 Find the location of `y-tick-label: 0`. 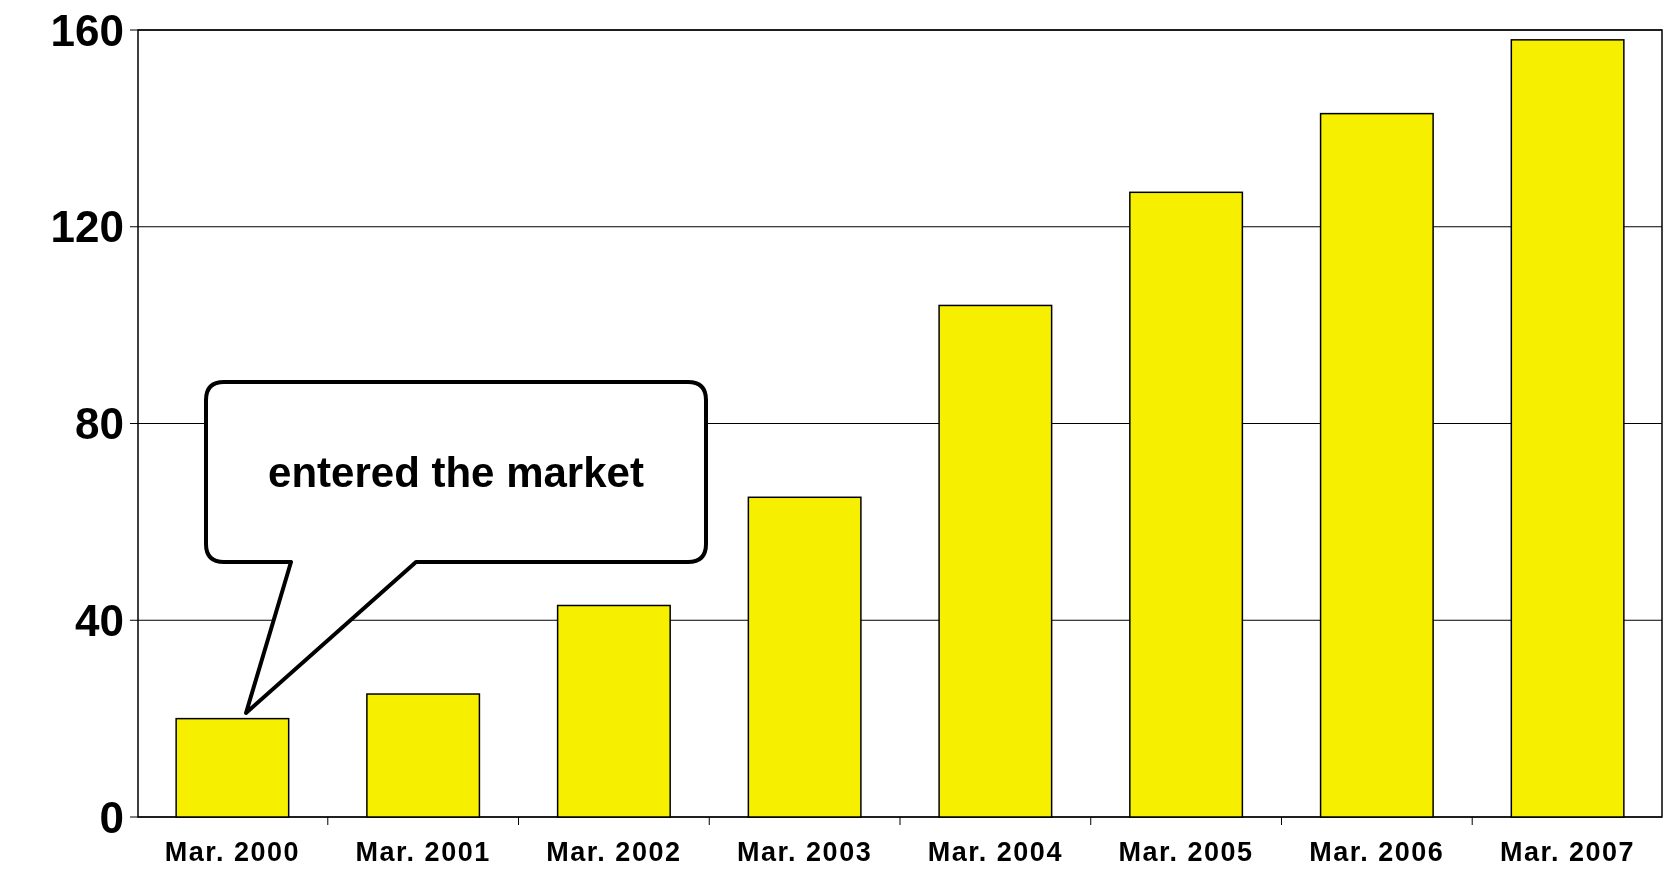

y-tick-label: 0 is located at coordinates (111, 817).